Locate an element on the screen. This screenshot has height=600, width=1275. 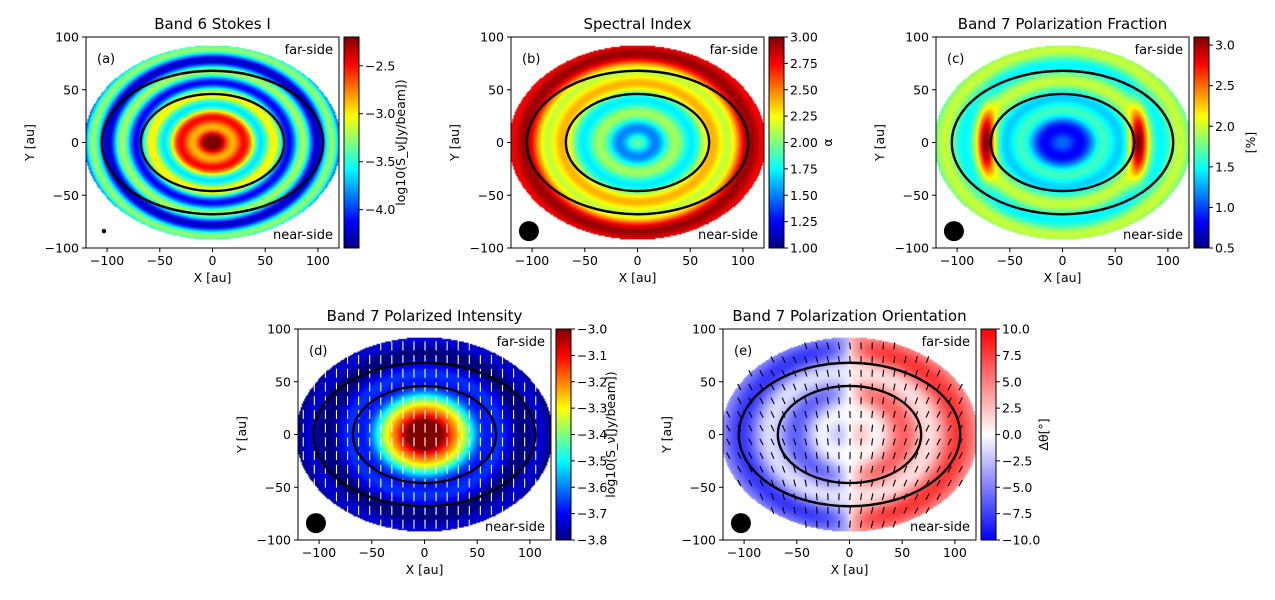
panel-label: (d) is located at coordinates (318, 351).